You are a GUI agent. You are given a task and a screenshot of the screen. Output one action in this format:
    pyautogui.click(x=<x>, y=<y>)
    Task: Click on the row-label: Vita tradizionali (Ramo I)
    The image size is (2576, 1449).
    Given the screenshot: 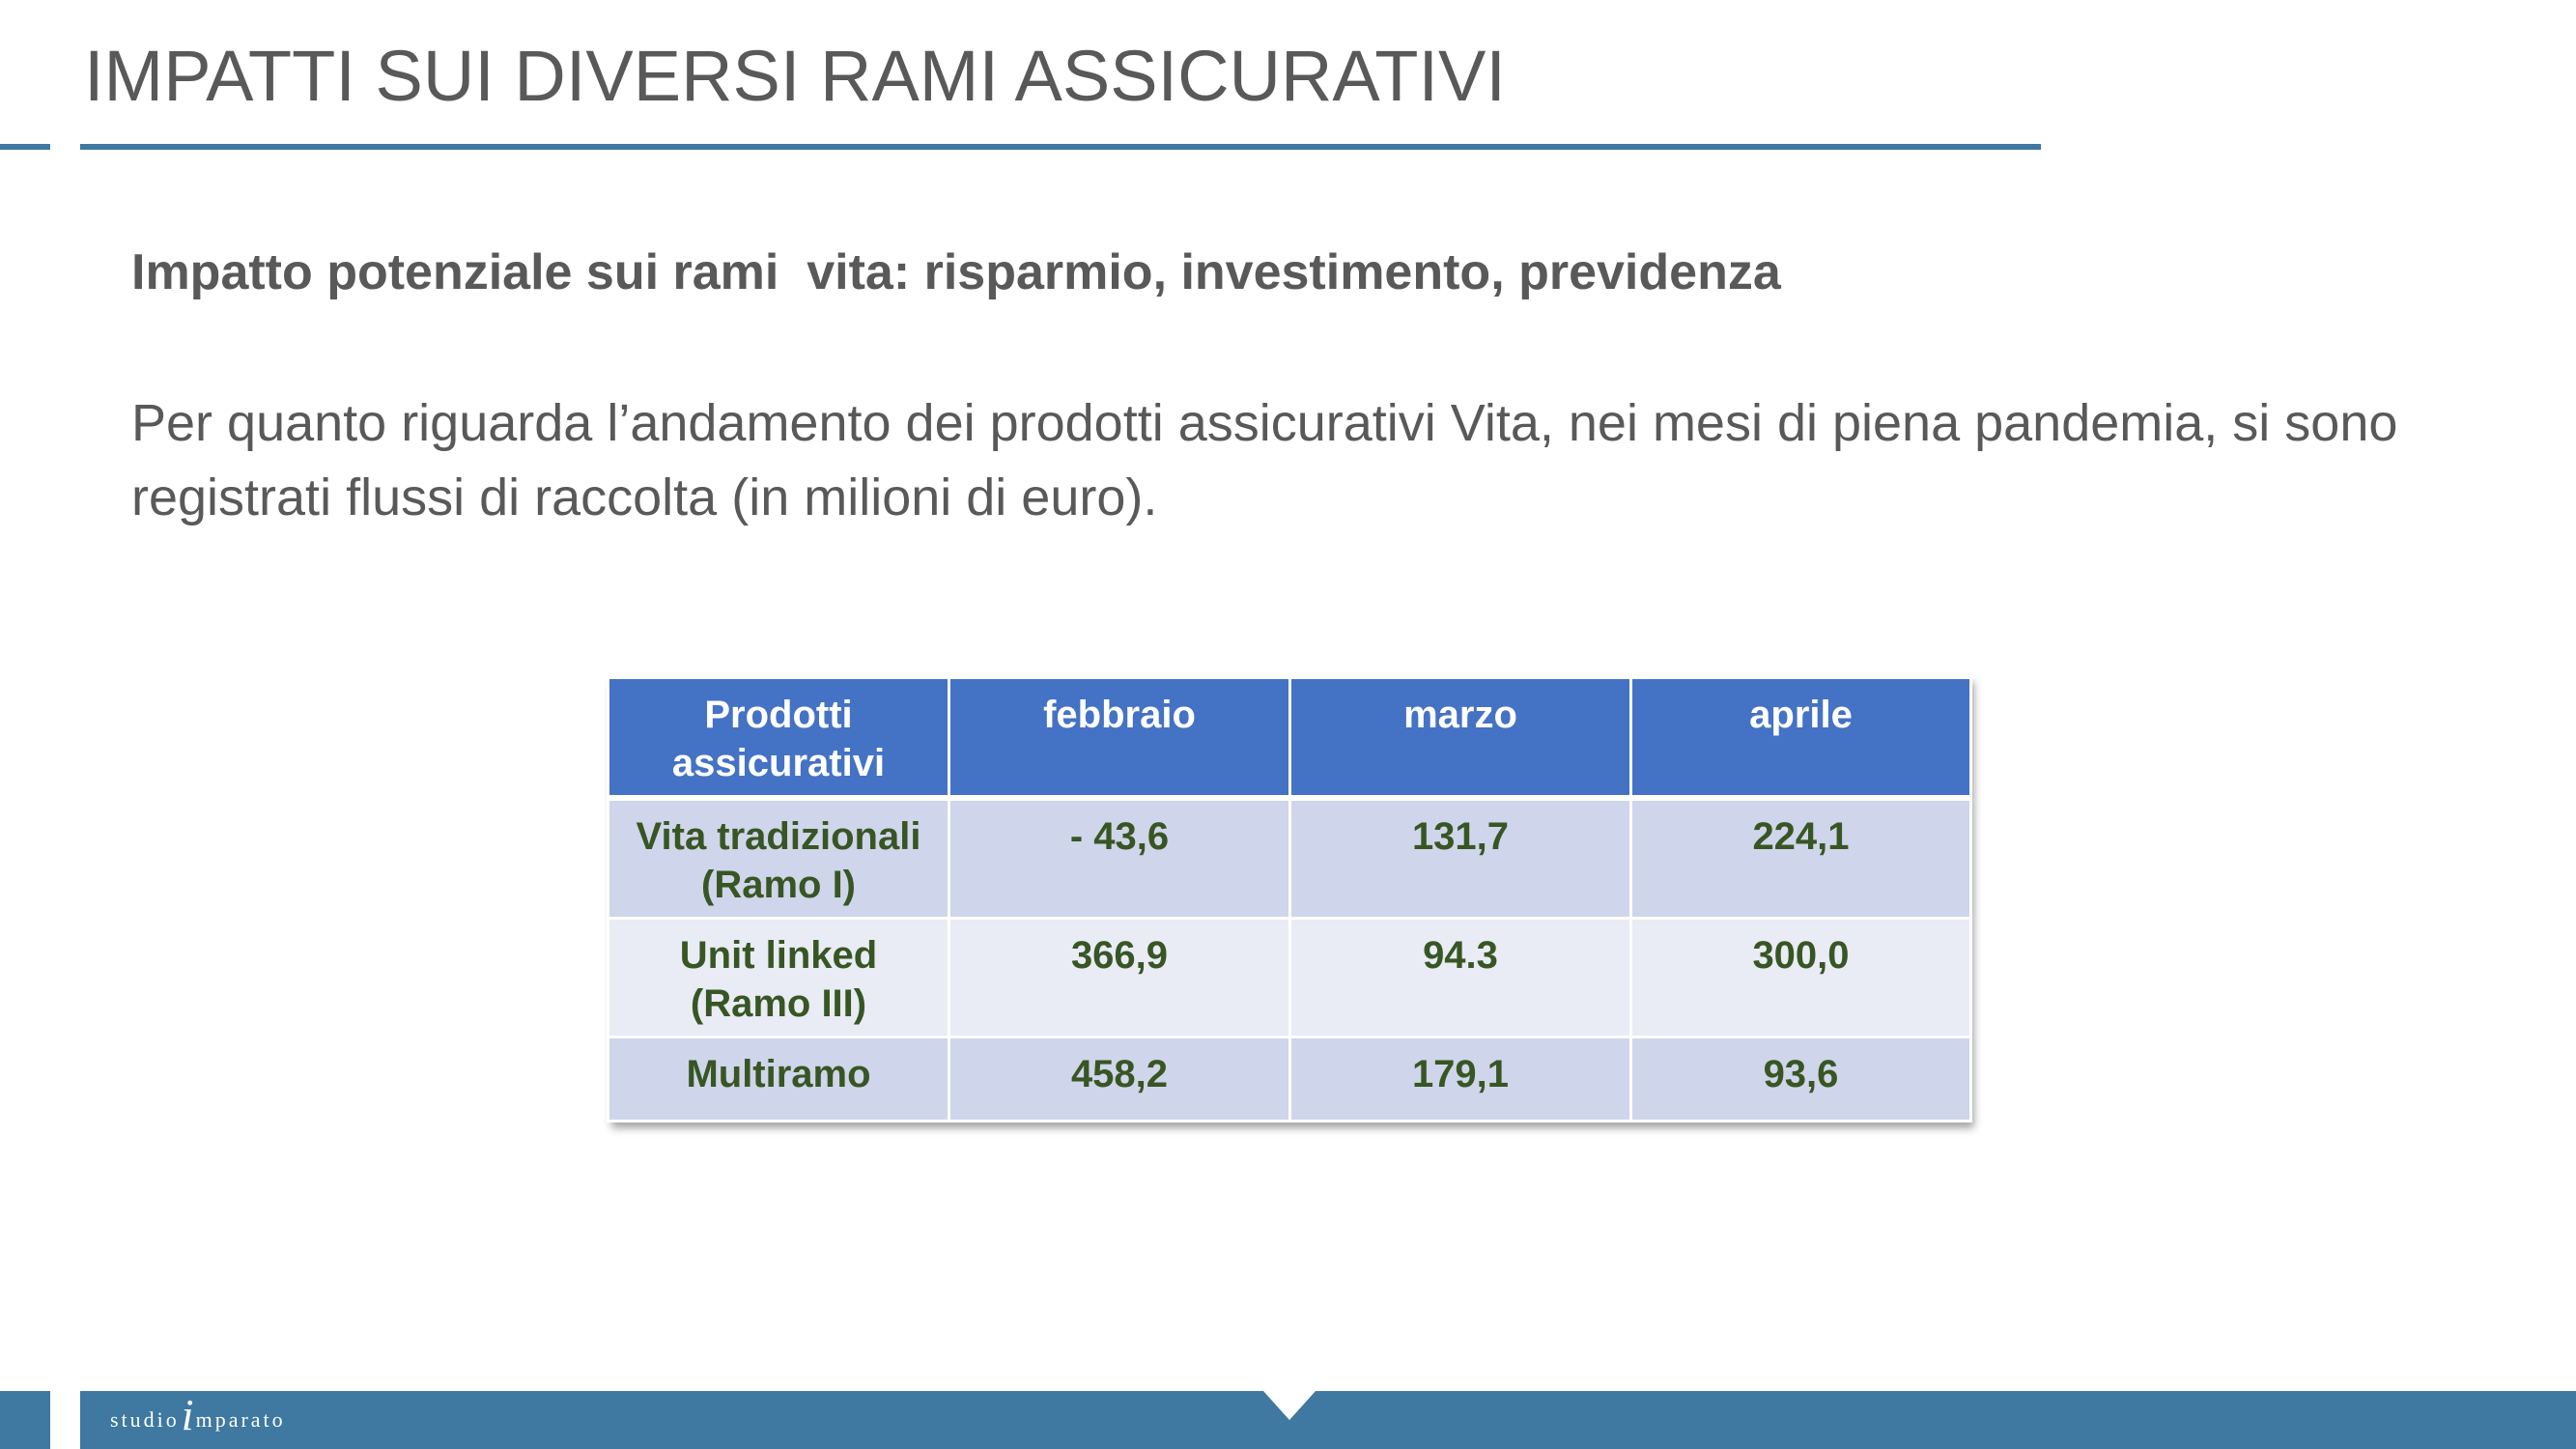 What is the action you would take?
    pyautogui.click(x=778, y=858)
    